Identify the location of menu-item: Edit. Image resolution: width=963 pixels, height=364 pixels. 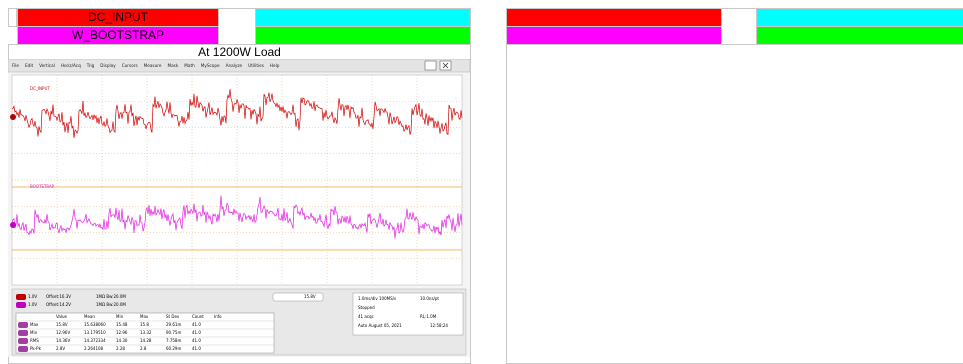
(29, 65).